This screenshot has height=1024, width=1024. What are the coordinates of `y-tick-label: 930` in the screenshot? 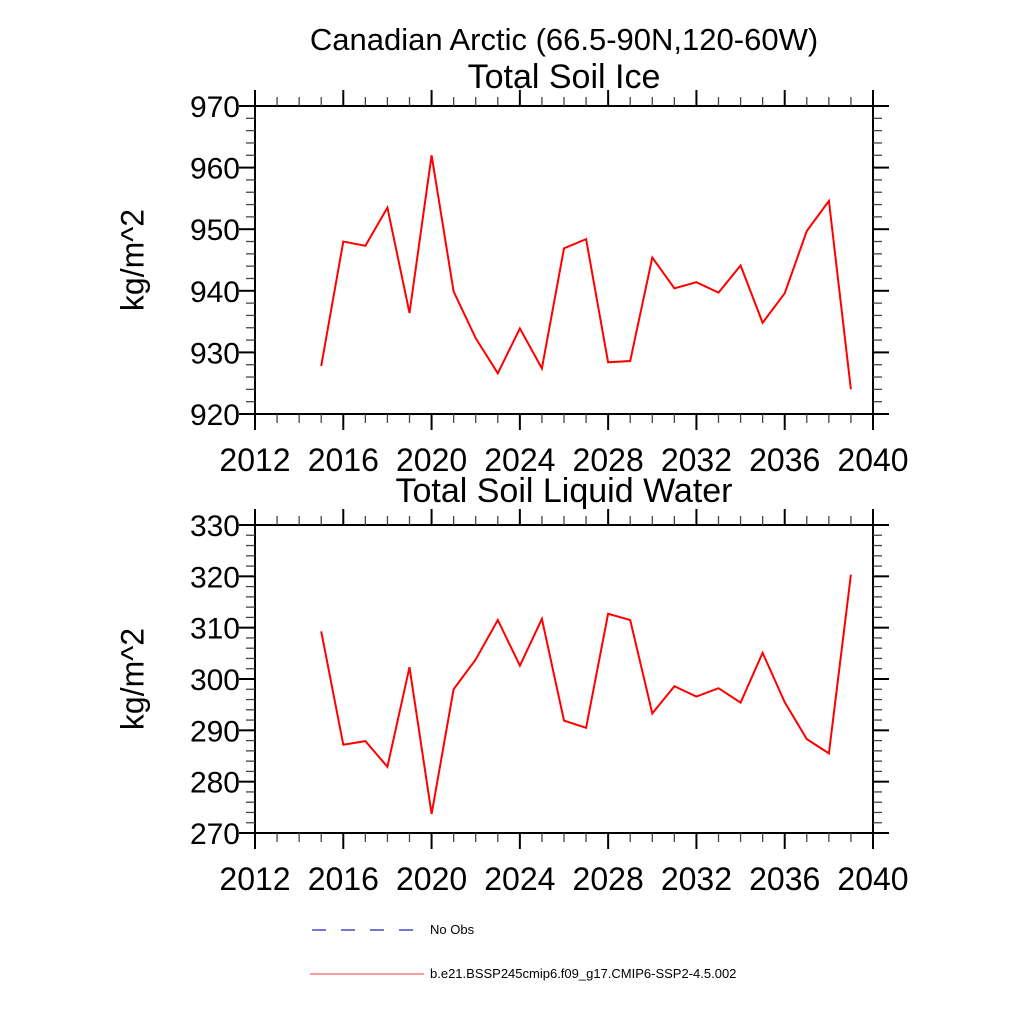 It's located at (215, 353).